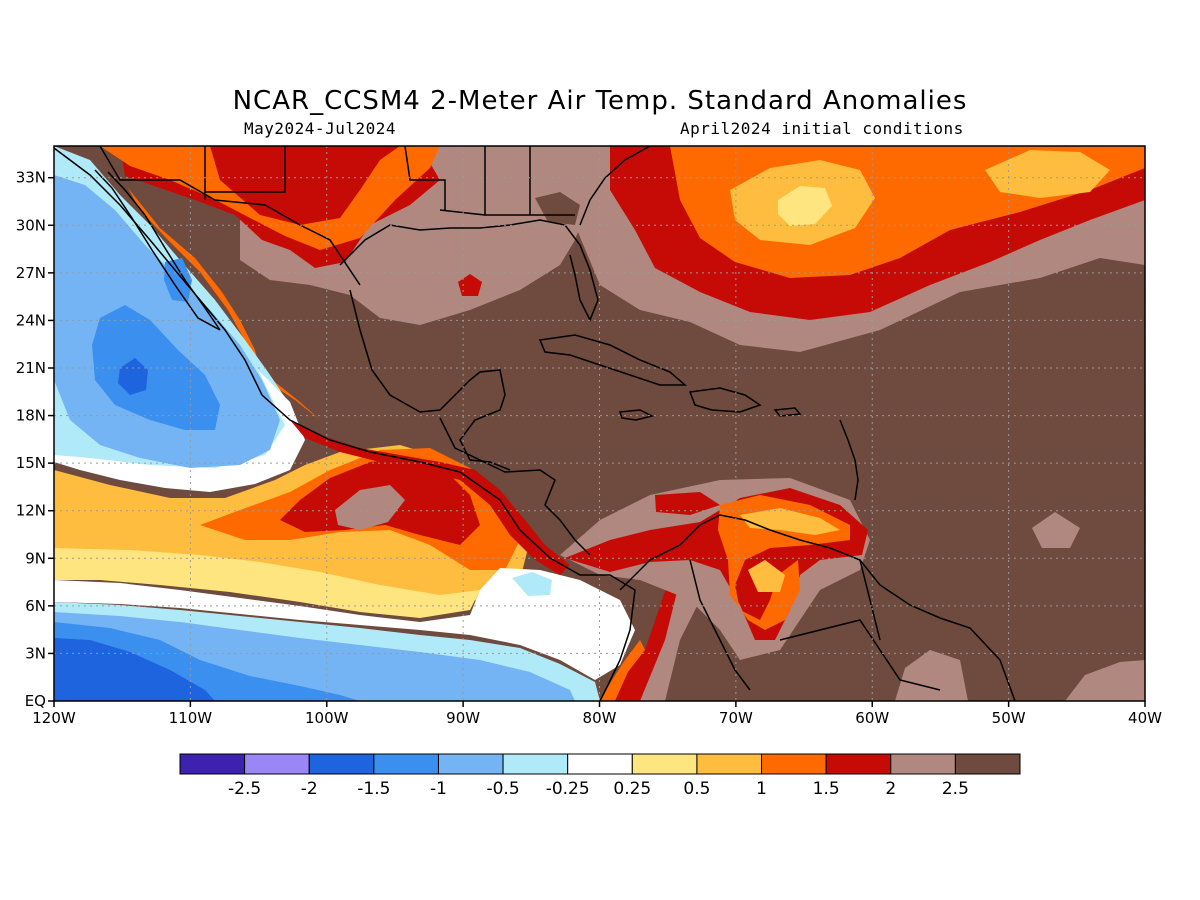 The width and height of the screenshot is (1200, 900). What do you see at coordinates (430, 497) in the screenshot?
I see `central-america-coast-red` at bounding box center [430, 497].